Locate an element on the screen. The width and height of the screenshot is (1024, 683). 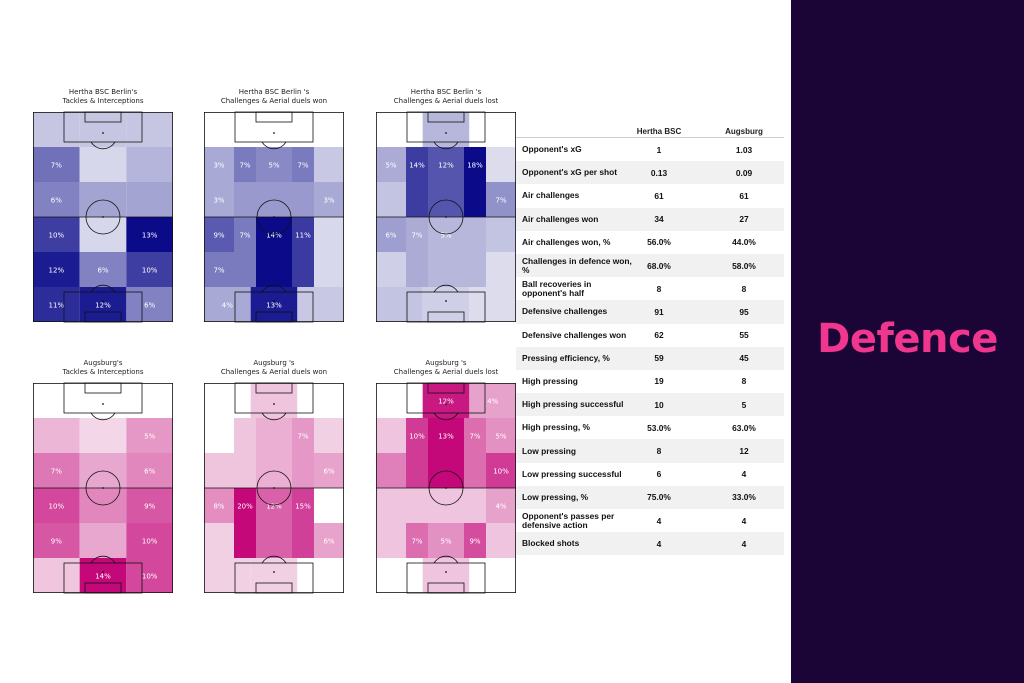
cell-value-label: 13% is located at coordinates (274, 306).